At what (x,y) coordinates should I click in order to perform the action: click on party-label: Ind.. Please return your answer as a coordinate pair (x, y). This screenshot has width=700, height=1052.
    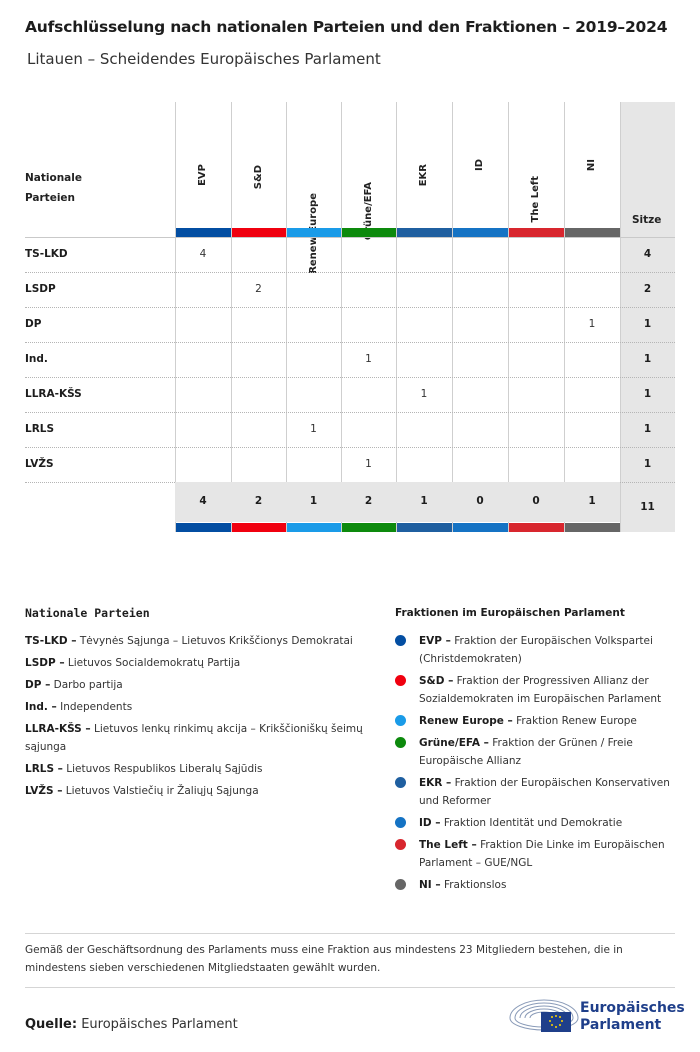
    Looking at the image, I should click on (36, 359).